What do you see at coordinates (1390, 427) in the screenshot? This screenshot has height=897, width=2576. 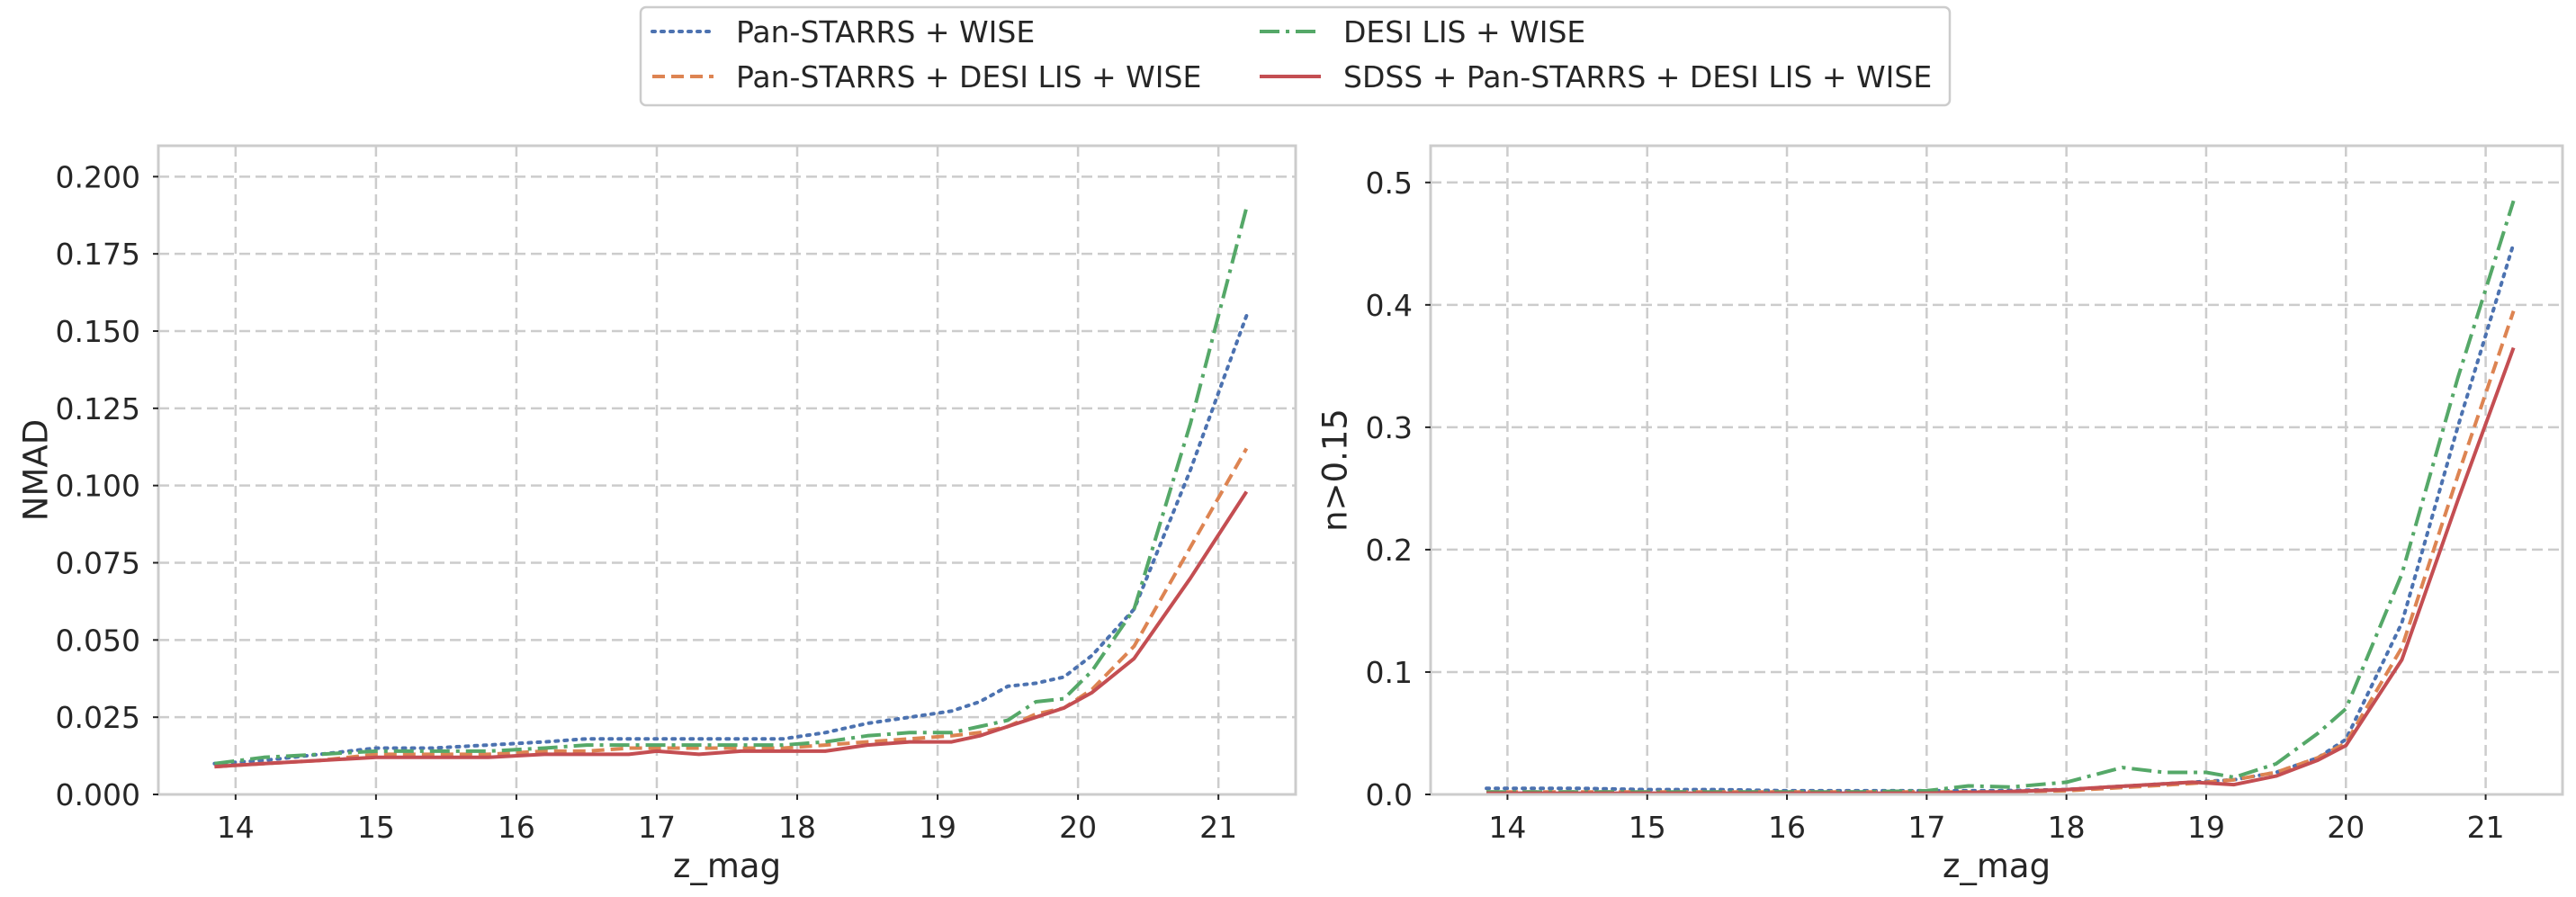 I see `y-tick-label: 0.3` at bounding box center [1390, 427].